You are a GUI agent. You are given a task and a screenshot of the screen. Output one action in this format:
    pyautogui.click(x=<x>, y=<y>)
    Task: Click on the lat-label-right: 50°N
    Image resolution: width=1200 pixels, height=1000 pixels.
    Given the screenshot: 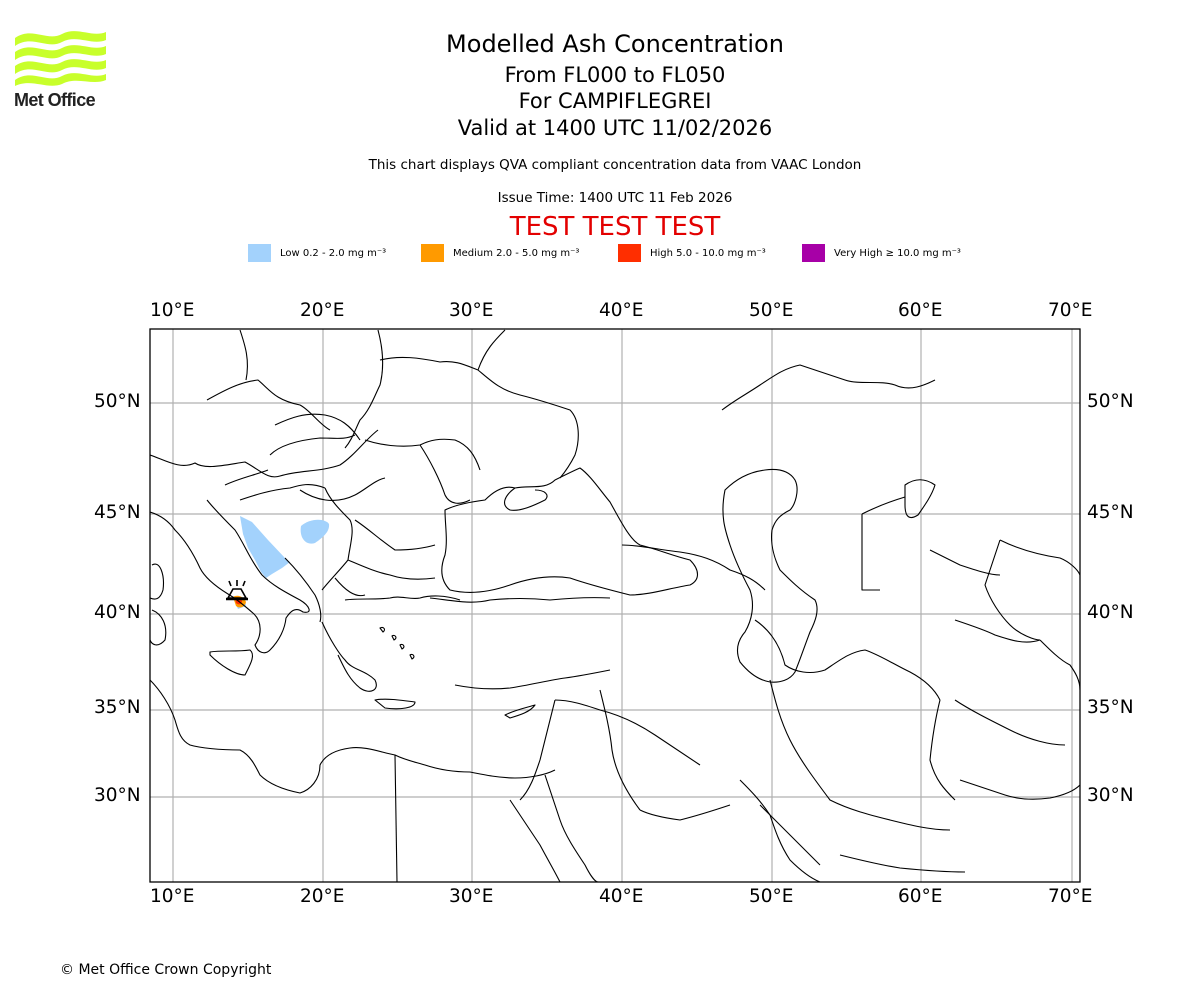 What is the action you would take?
    pyautogui.click(x=1110, y=401)
    